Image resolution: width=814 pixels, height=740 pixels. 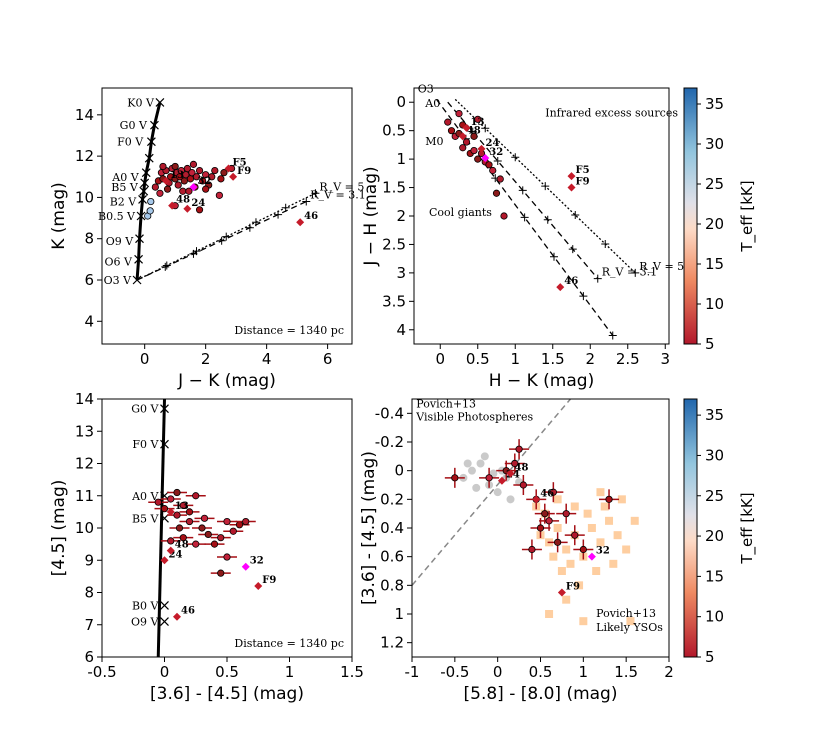 I want to click on source-label: 32, so click(x=603, y=551).